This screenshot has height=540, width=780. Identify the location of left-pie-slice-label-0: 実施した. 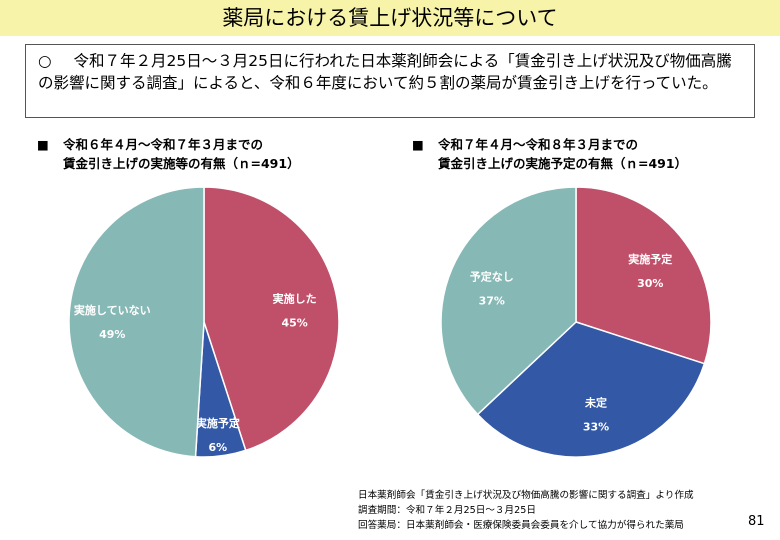
(295, 299).